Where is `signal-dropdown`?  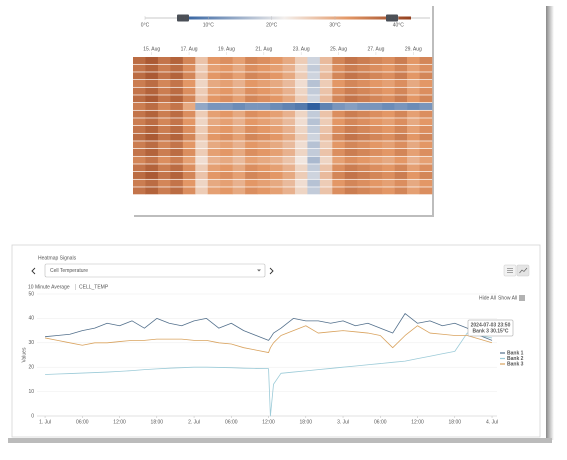 signal-dropdown is located at coordinates (155, 270).